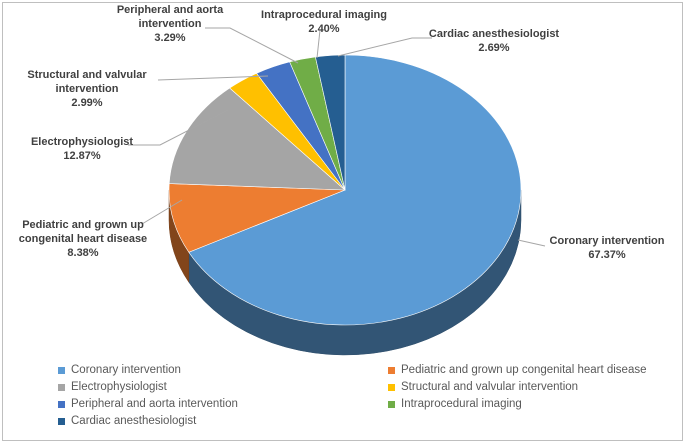 This screenshot has height=443, width=685. I want to click on legend-item-6: Cardiac anesthesiologist, so click(223, 421).